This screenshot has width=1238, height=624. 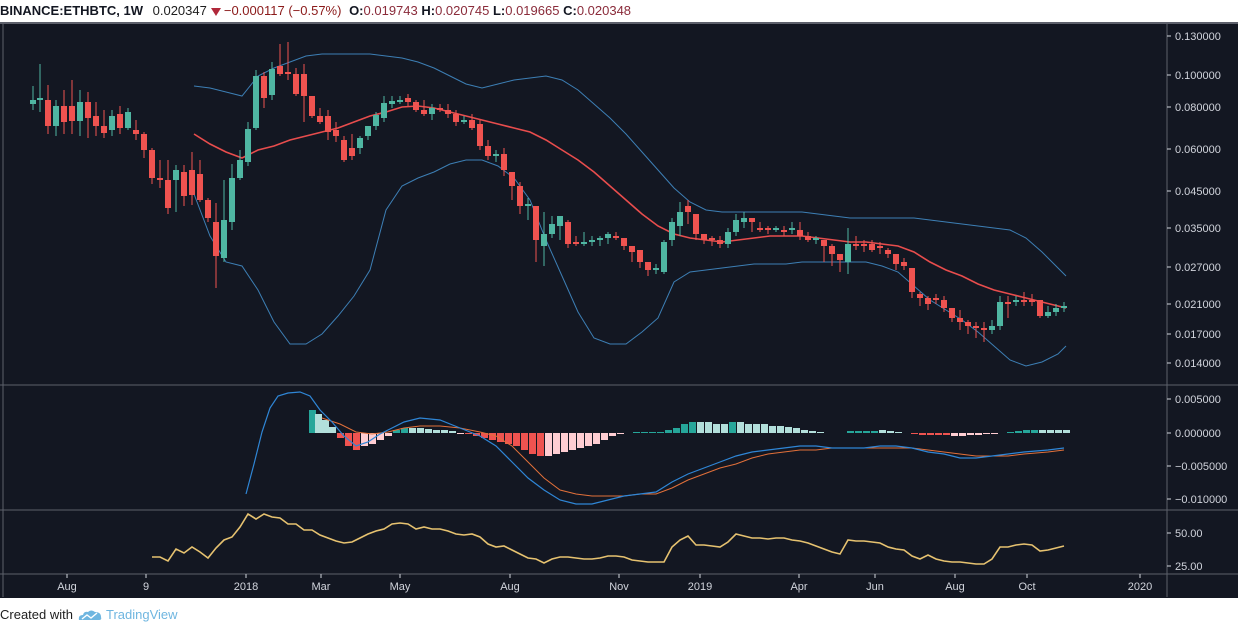 I want to click on macd-axis: 0.005000 0.000000 −0.005000 −0.010000, so click(x=1197, y=450).